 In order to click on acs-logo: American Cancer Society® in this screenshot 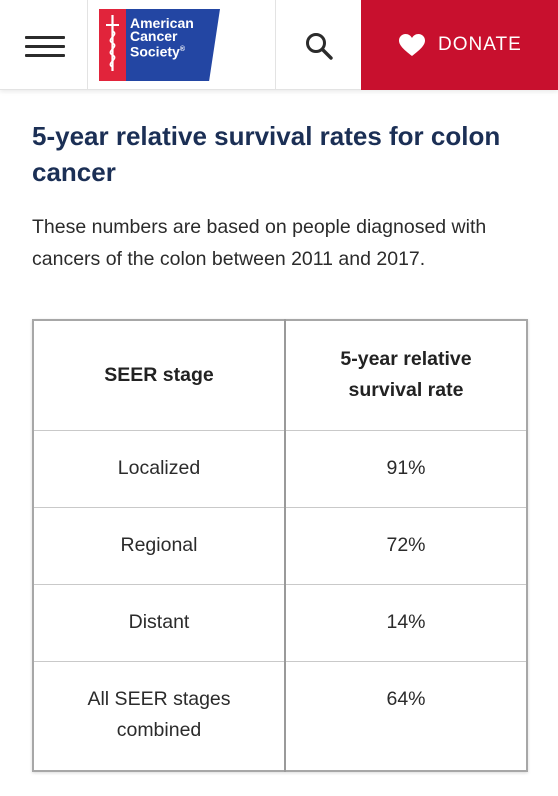, I will do `click(182, 45)`.